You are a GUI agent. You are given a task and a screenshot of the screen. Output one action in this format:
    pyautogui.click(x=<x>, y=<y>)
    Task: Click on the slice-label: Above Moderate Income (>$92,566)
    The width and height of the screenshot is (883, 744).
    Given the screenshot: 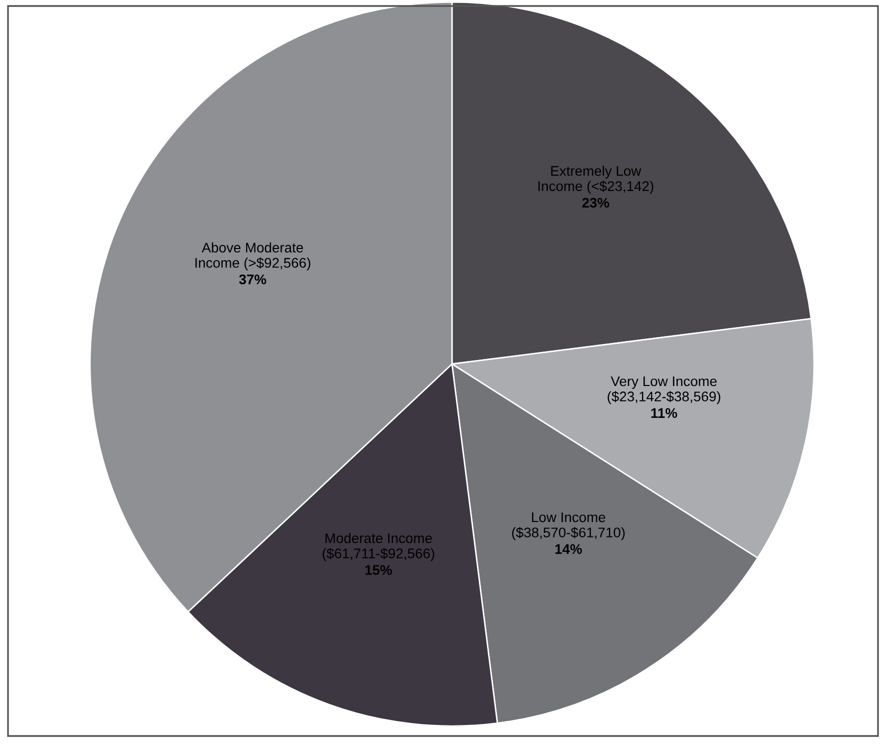 What is the action you would take?
    pyautogui.click(x=252, y=256)
    